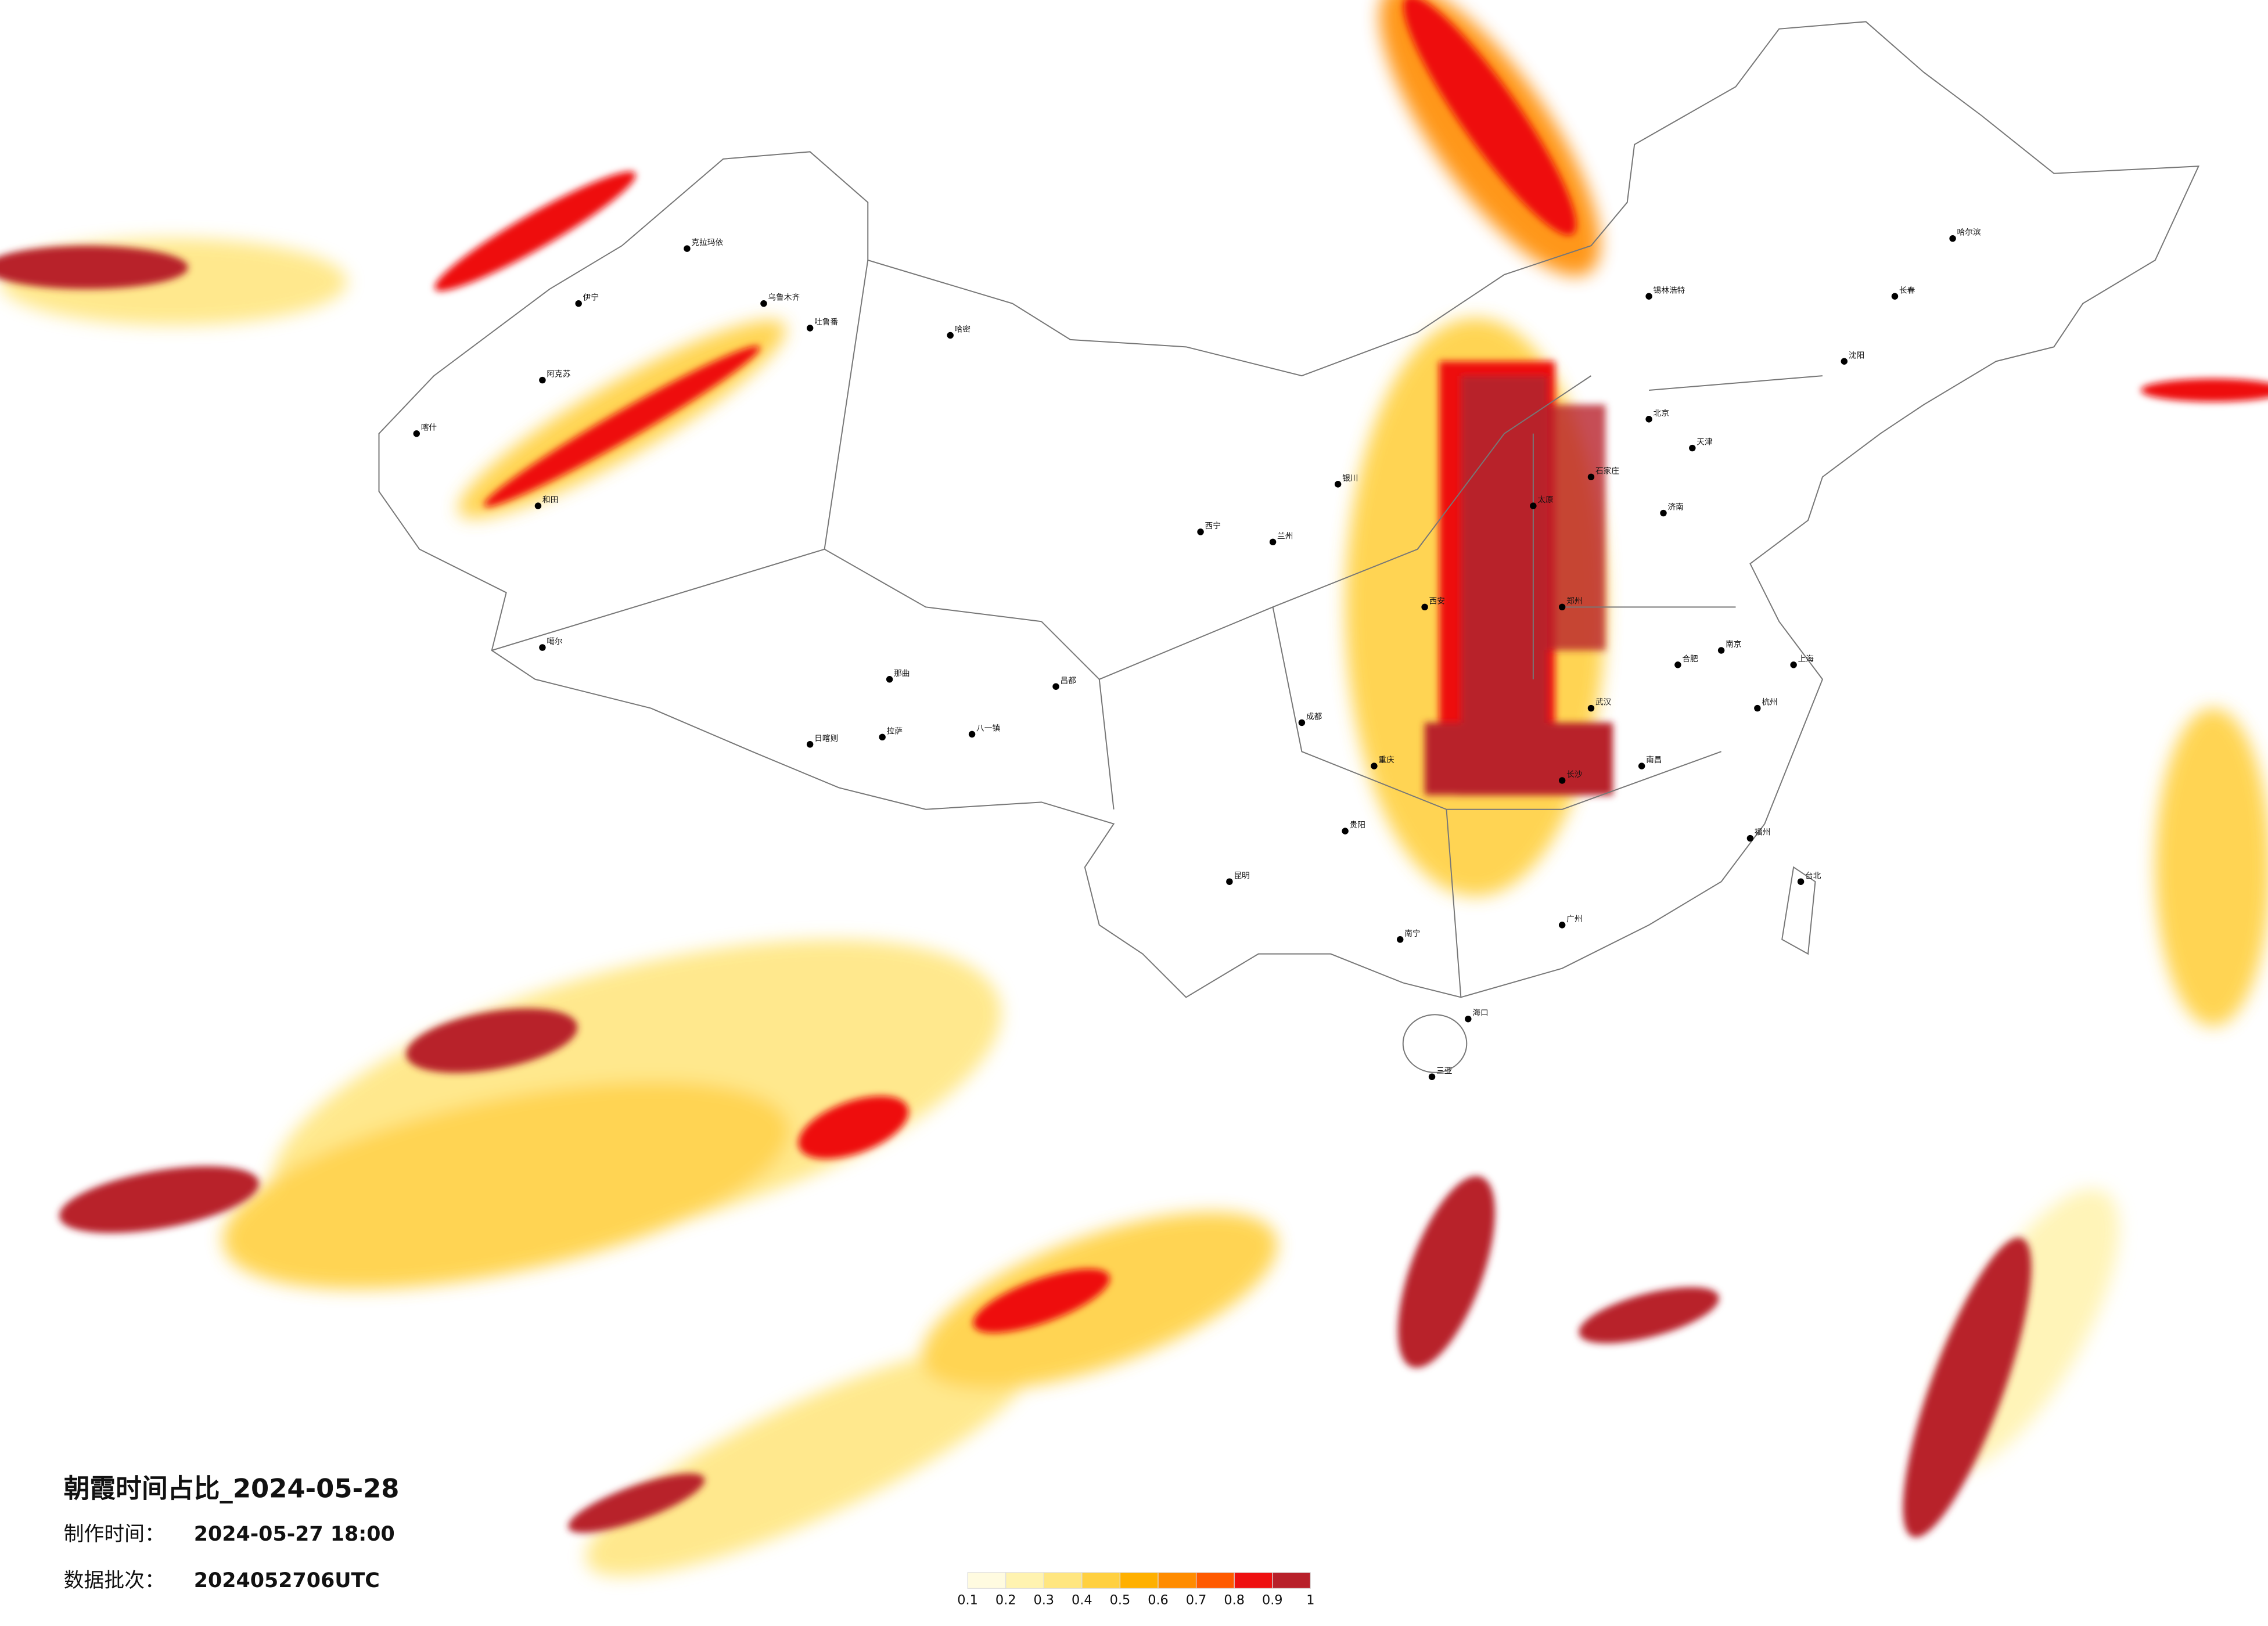 Image resolution: width=2268 pixels, height=1626 pixels. I want to click on legend-tick-label: 0.5, so click(1120, 1600).